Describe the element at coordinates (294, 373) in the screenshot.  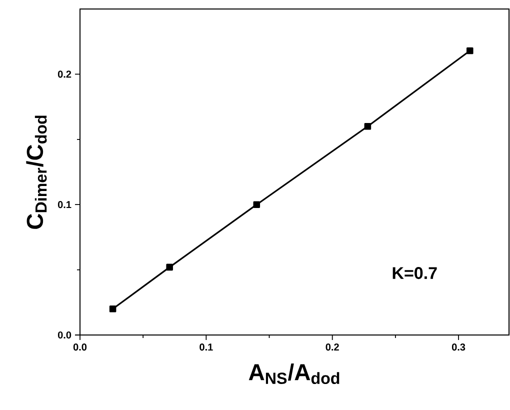
I see `x-axis-title: A$_{NS}$/A$_{dod}$` at that location.